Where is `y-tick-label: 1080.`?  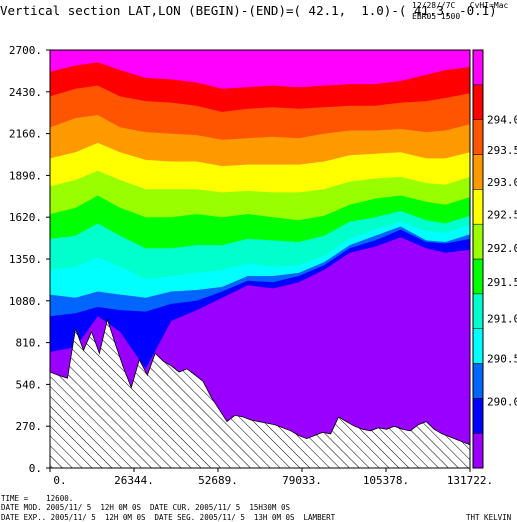
y-tick-label: 1080. is located at coordinates (25, 301).